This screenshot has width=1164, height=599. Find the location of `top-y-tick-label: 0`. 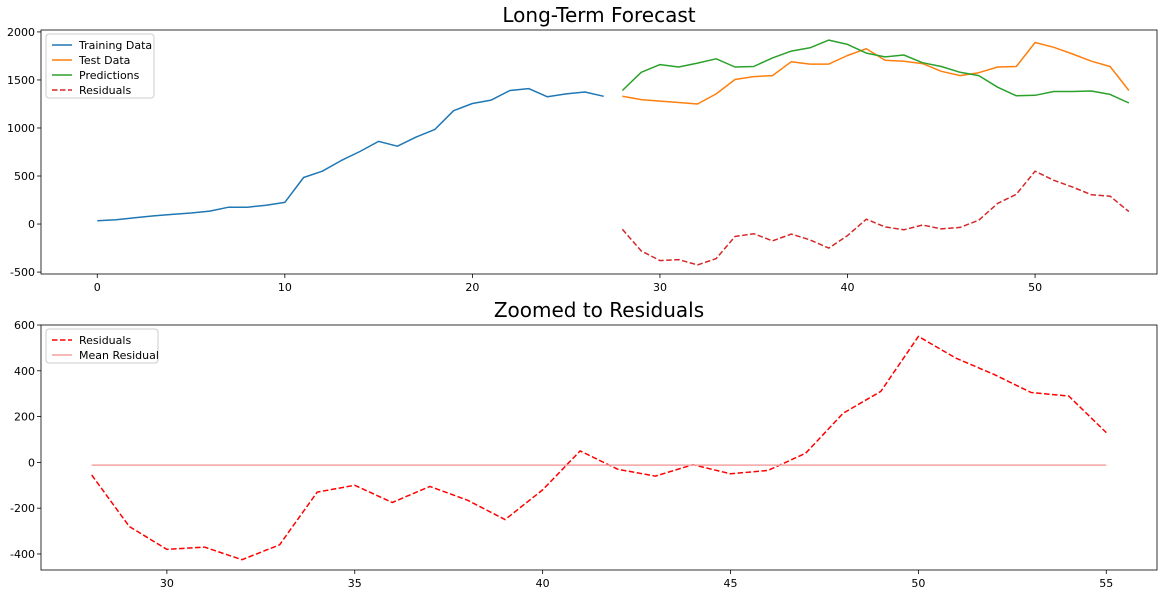

top-y-tick-label: 0 is located at coordinates (31, 224).